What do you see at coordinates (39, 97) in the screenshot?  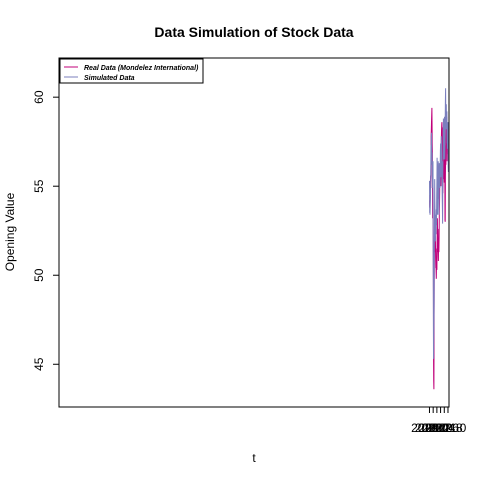 I see `y-tick-label: 60` at bounding box center [39, 97].